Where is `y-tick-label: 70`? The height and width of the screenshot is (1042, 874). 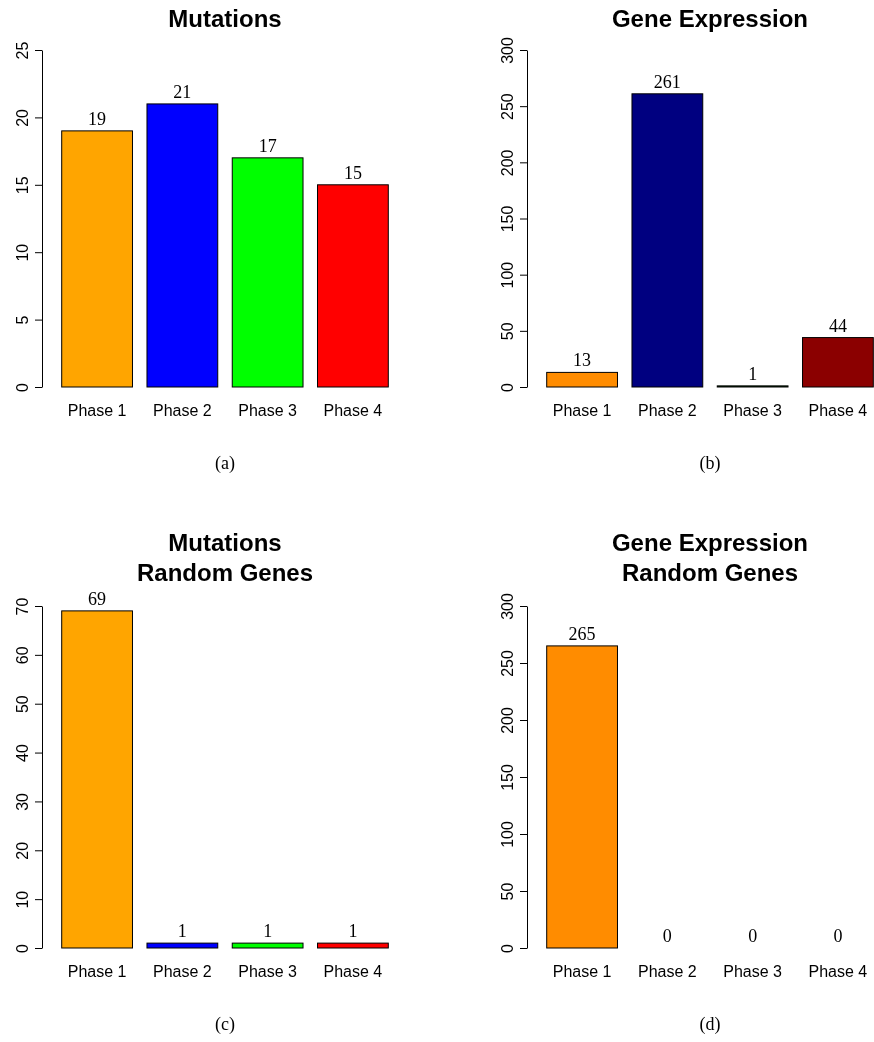 y-tick-label: 70 is located at coordinates (22, 606).